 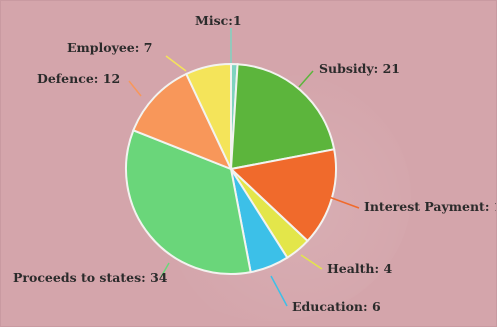 What do you see at coordinates (344, 202) in the screenshot?
I see `leader-line-interest-payment` at bounding box center [344, 202].